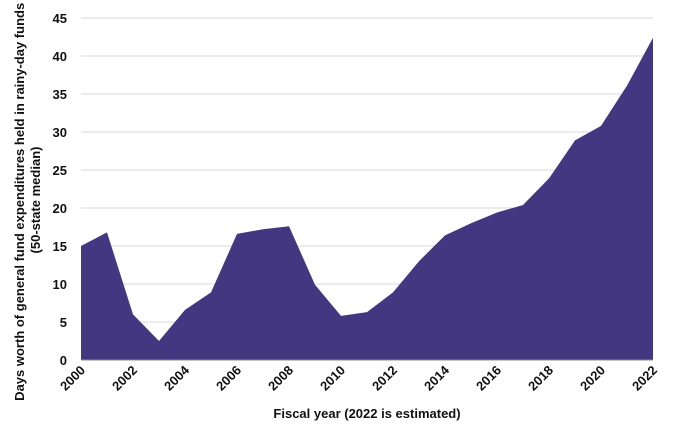 This screenshot has height=427, width=700. What do you see at coordinates (332, 378) in the screenshot?
I see `x-tick-label: 2010` at bounding box center [332, 378].